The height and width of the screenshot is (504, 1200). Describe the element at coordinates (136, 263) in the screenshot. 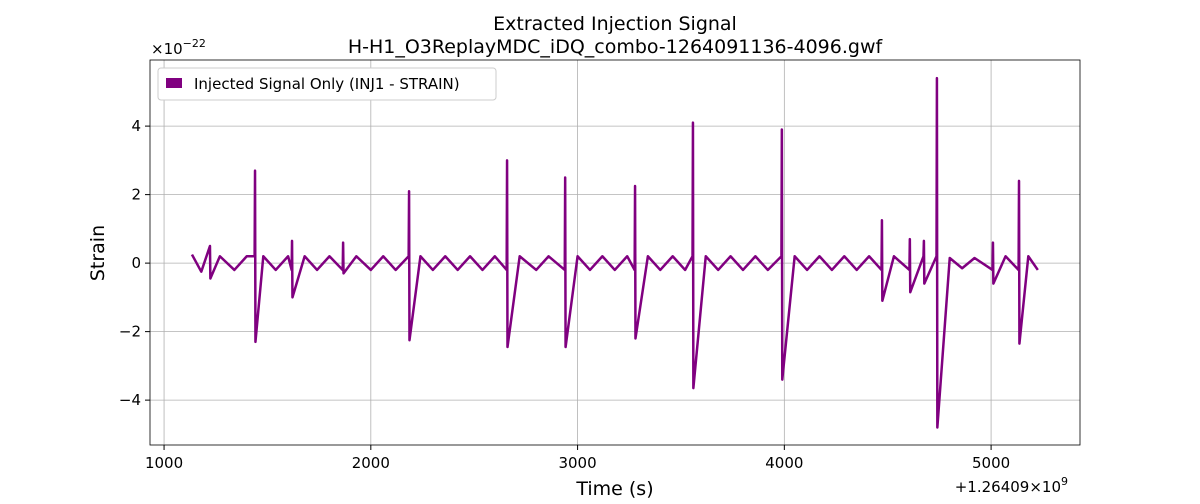

I see `y-tick-label: 0` at that location.